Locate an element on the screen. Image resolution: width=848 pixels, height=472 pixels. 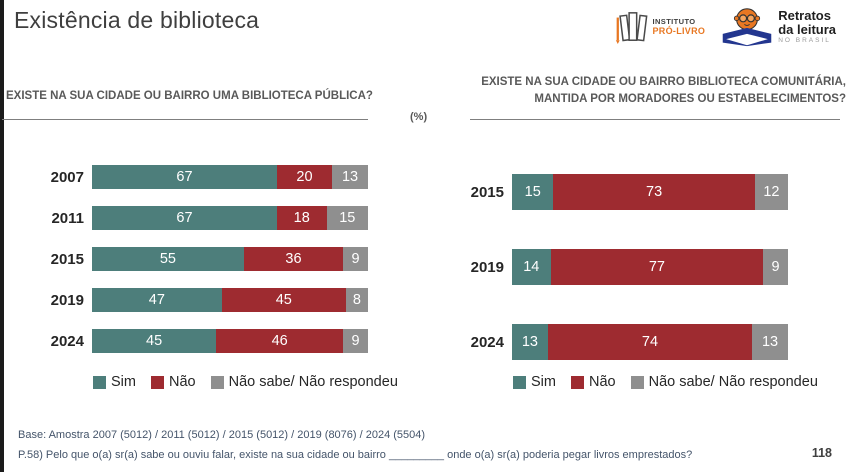
year-label: 2007 is located at coordinates (67, 177).